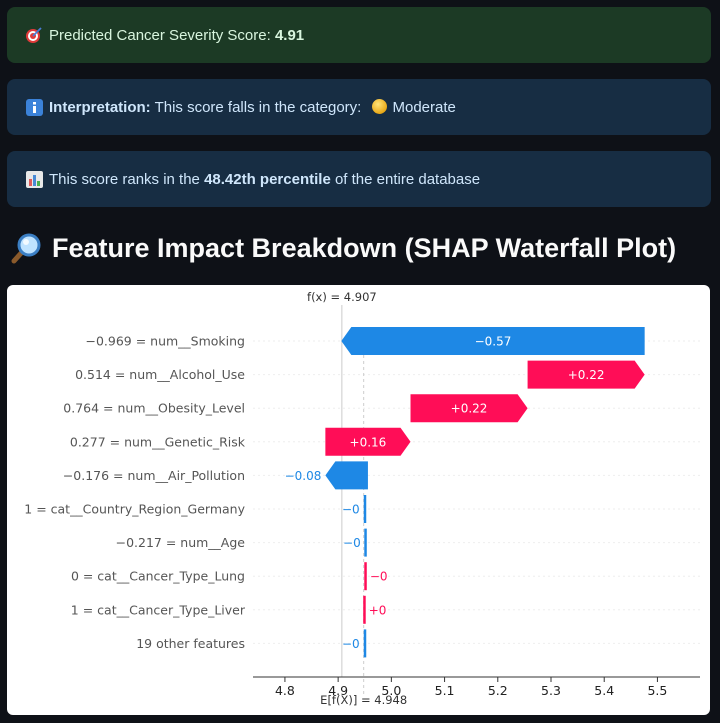 The width and height of the screenshot is (720, 723). What do you see at coordinates (26, 248) in the screenshot?
I see `magnifier-icon` at bounding box center [26, 248].